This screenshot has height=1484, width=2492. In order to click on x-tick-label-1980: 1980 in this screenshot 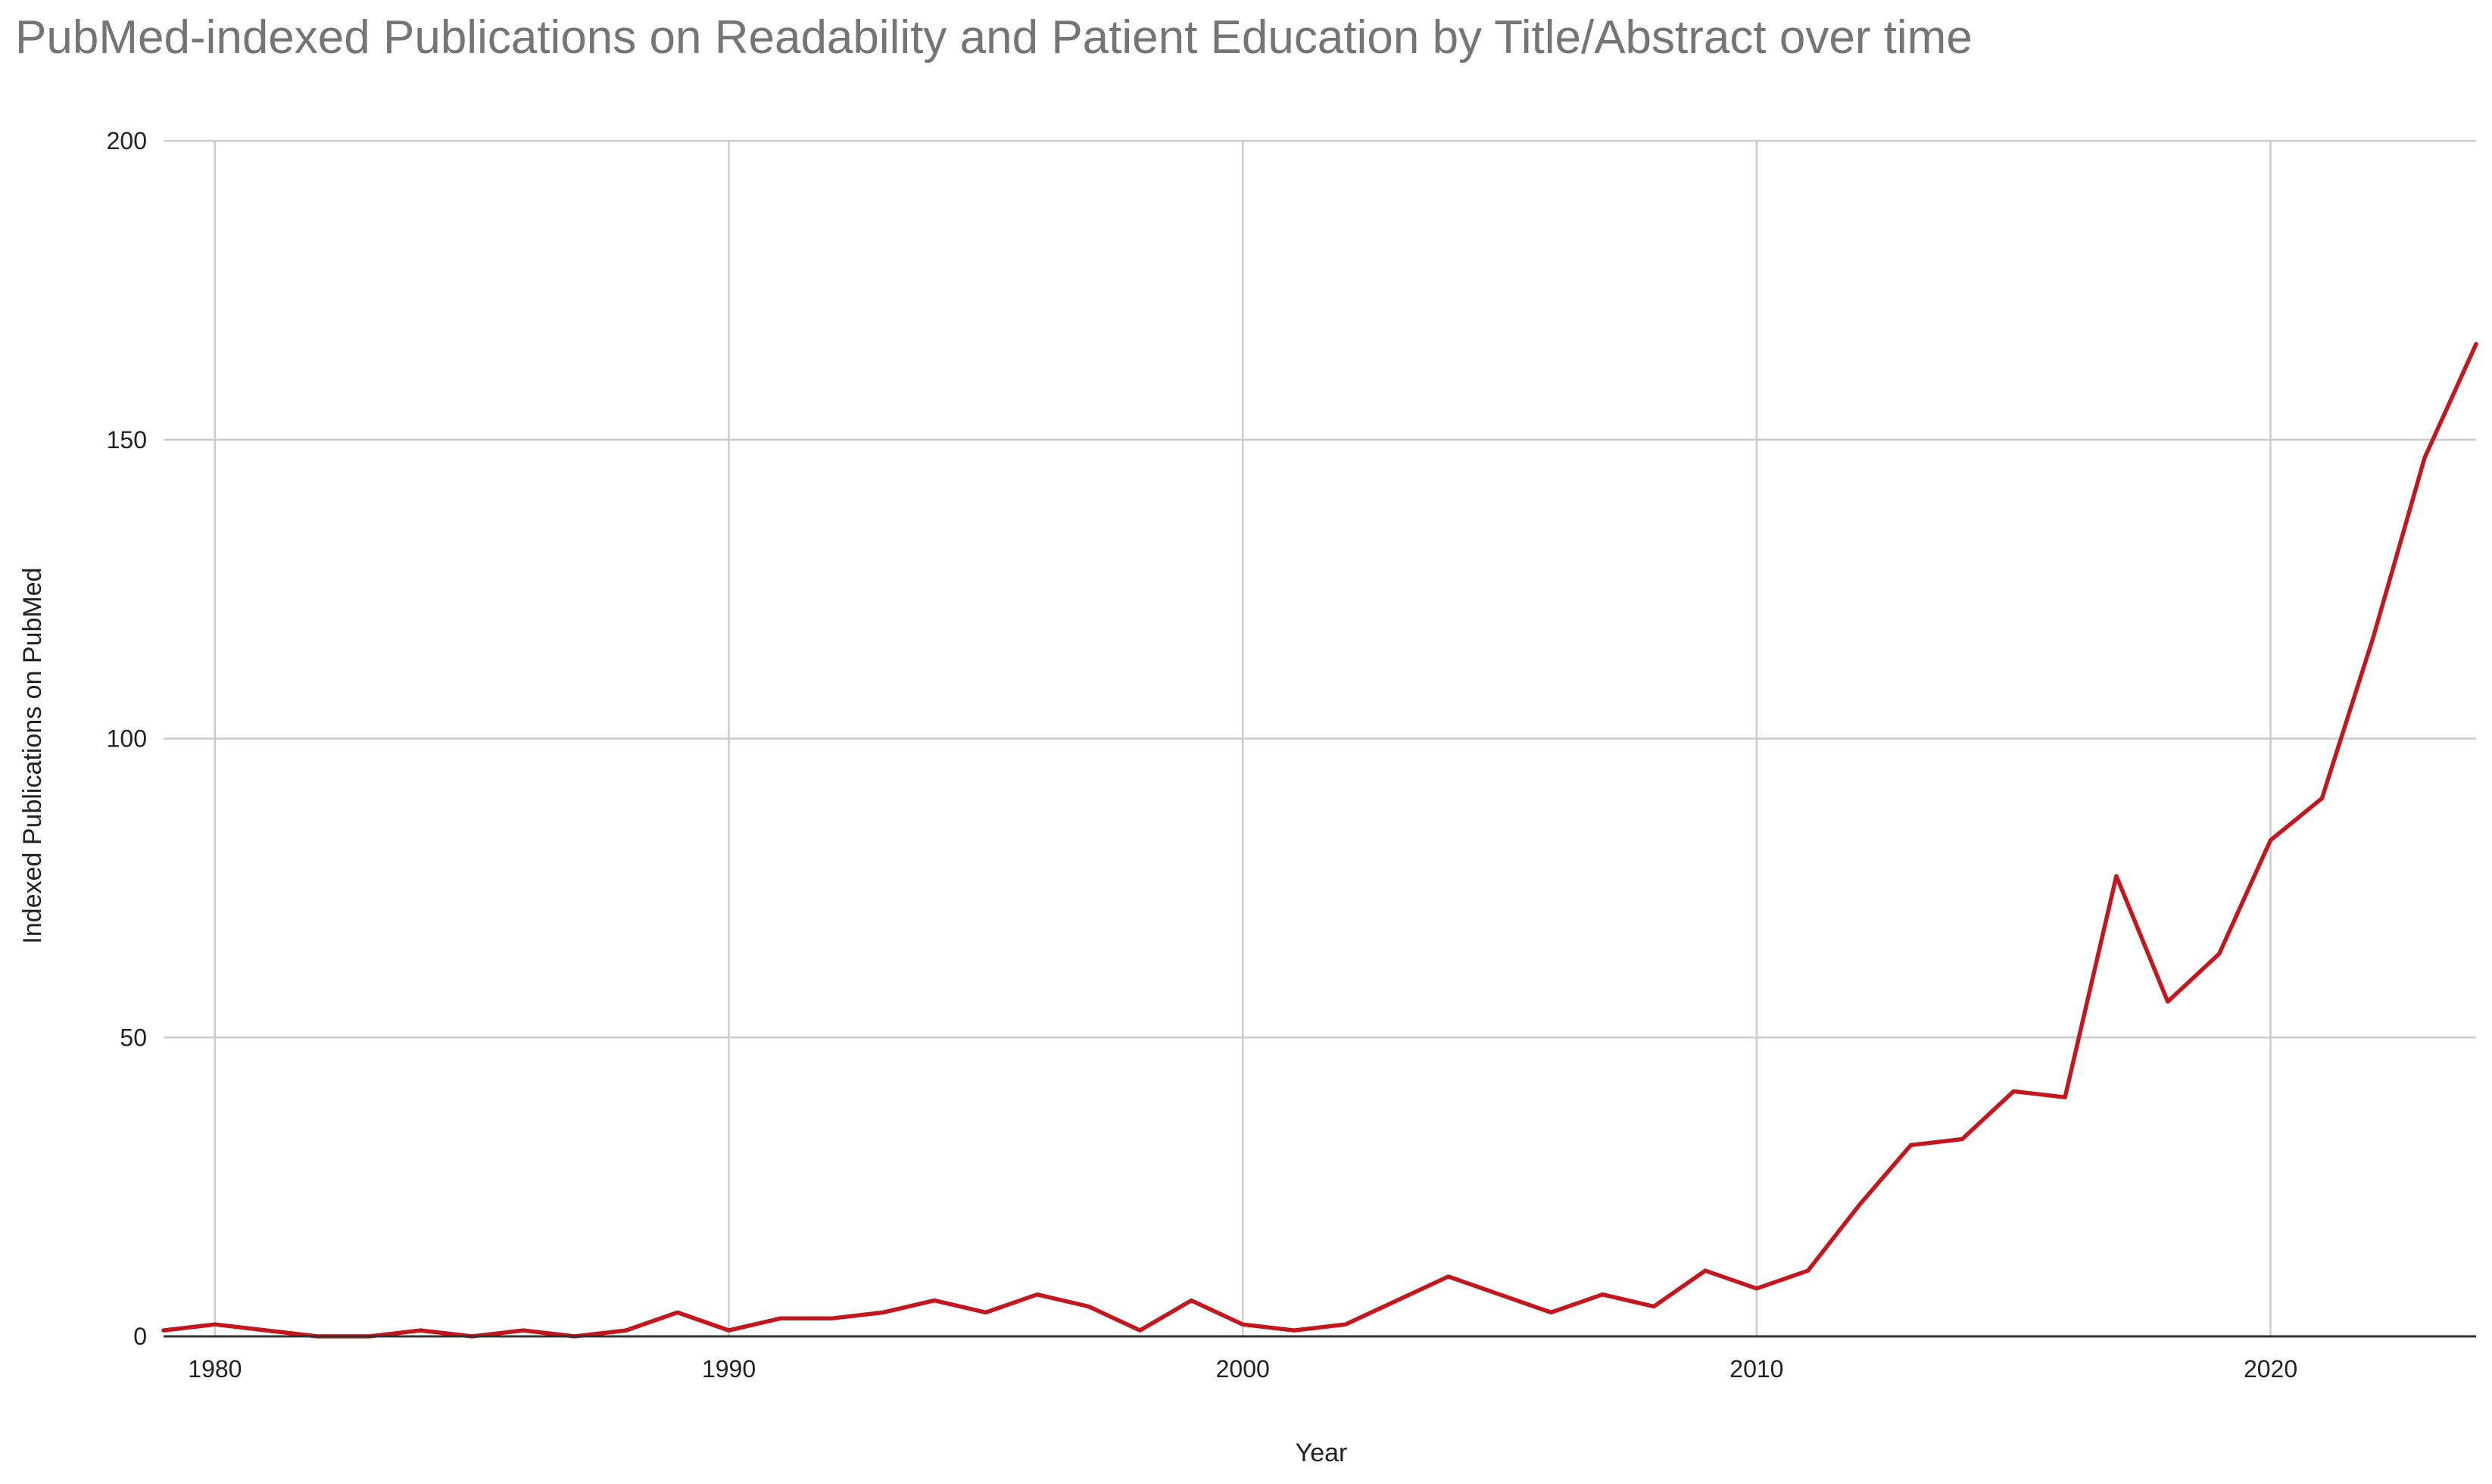, I will do `click(215, 1369)`.